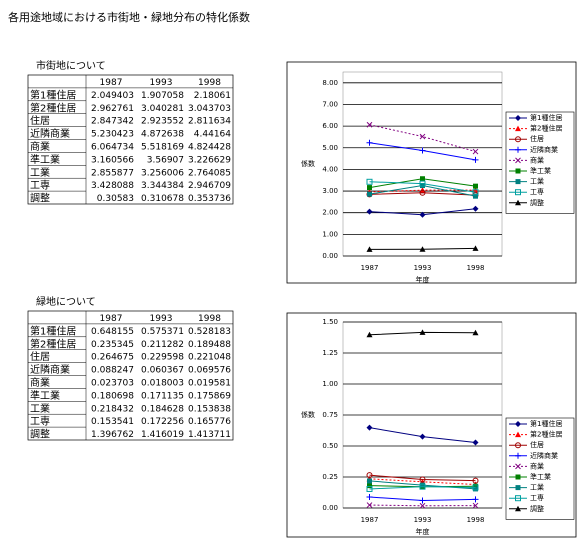 The image size is (581, 541). Describe the element at coordinates (162, 122) in the screenshot. I see `cell: 2.923552` at that location.